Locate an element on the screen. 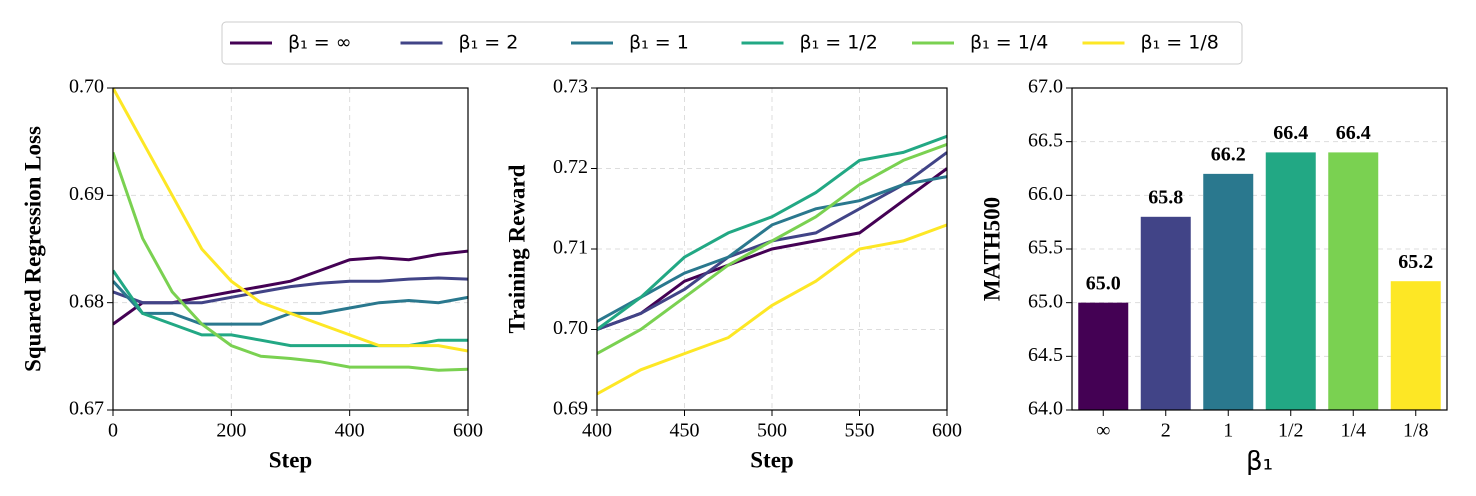 The height and width of the screenshot is (496, 1476). x-tick-label: 2 is located at coordinates (1166, 431).